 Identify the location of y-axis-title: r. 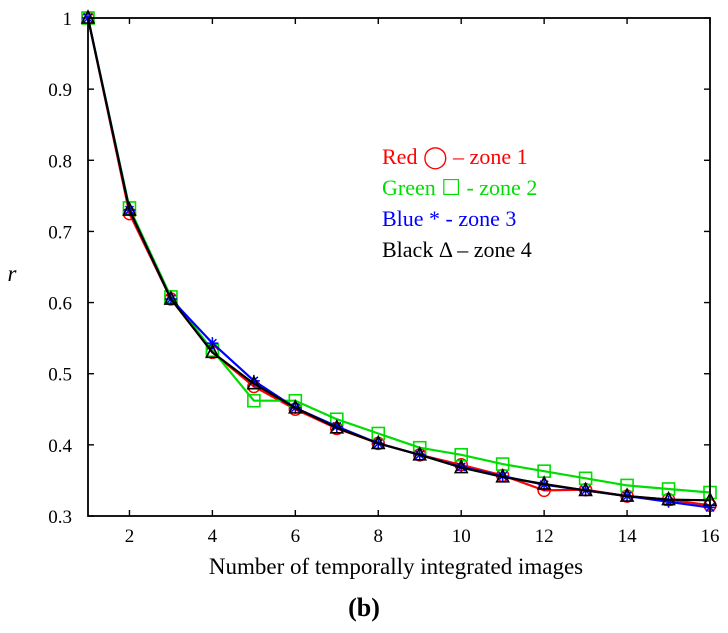
(13, 273).